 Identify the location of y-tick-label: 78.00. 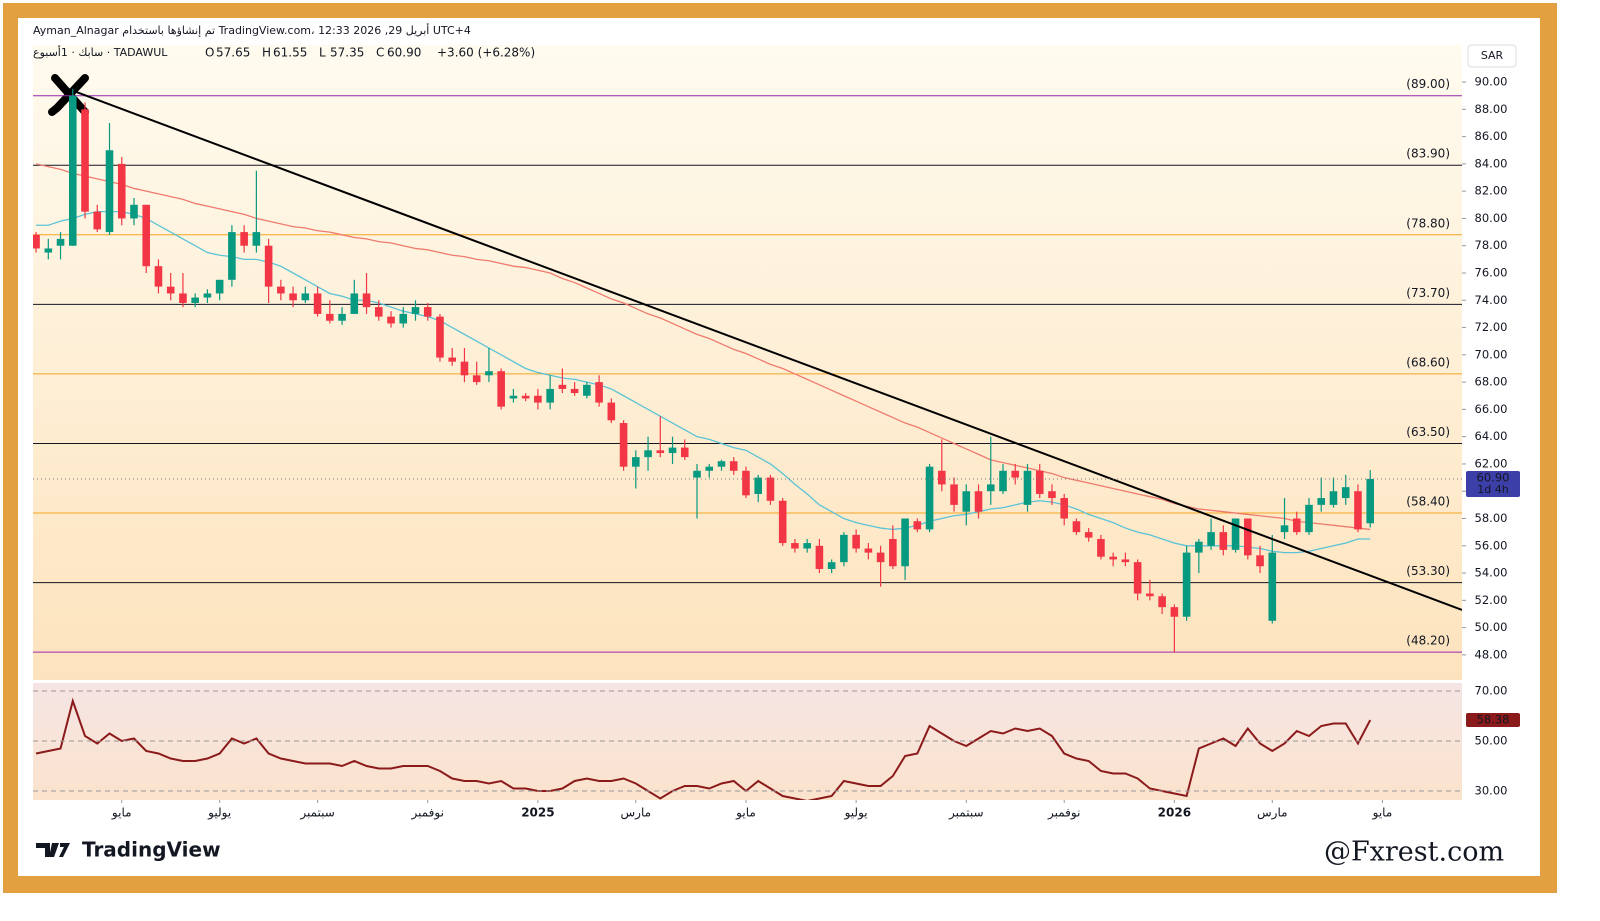
(1491, 245).